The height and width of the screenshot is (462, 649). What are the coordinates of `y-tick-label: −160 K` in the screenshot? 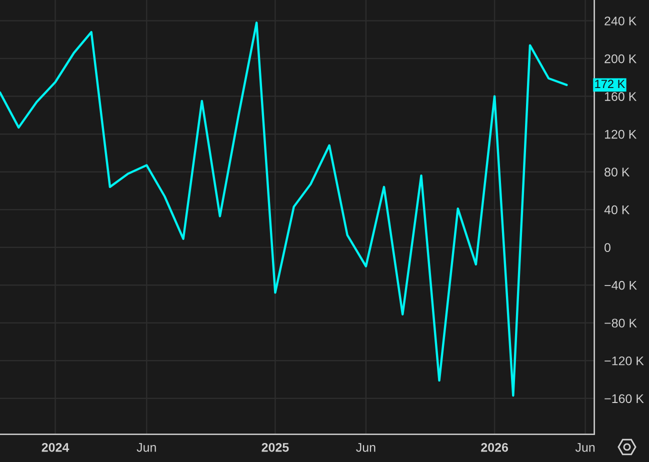 It's located at (624, 399).